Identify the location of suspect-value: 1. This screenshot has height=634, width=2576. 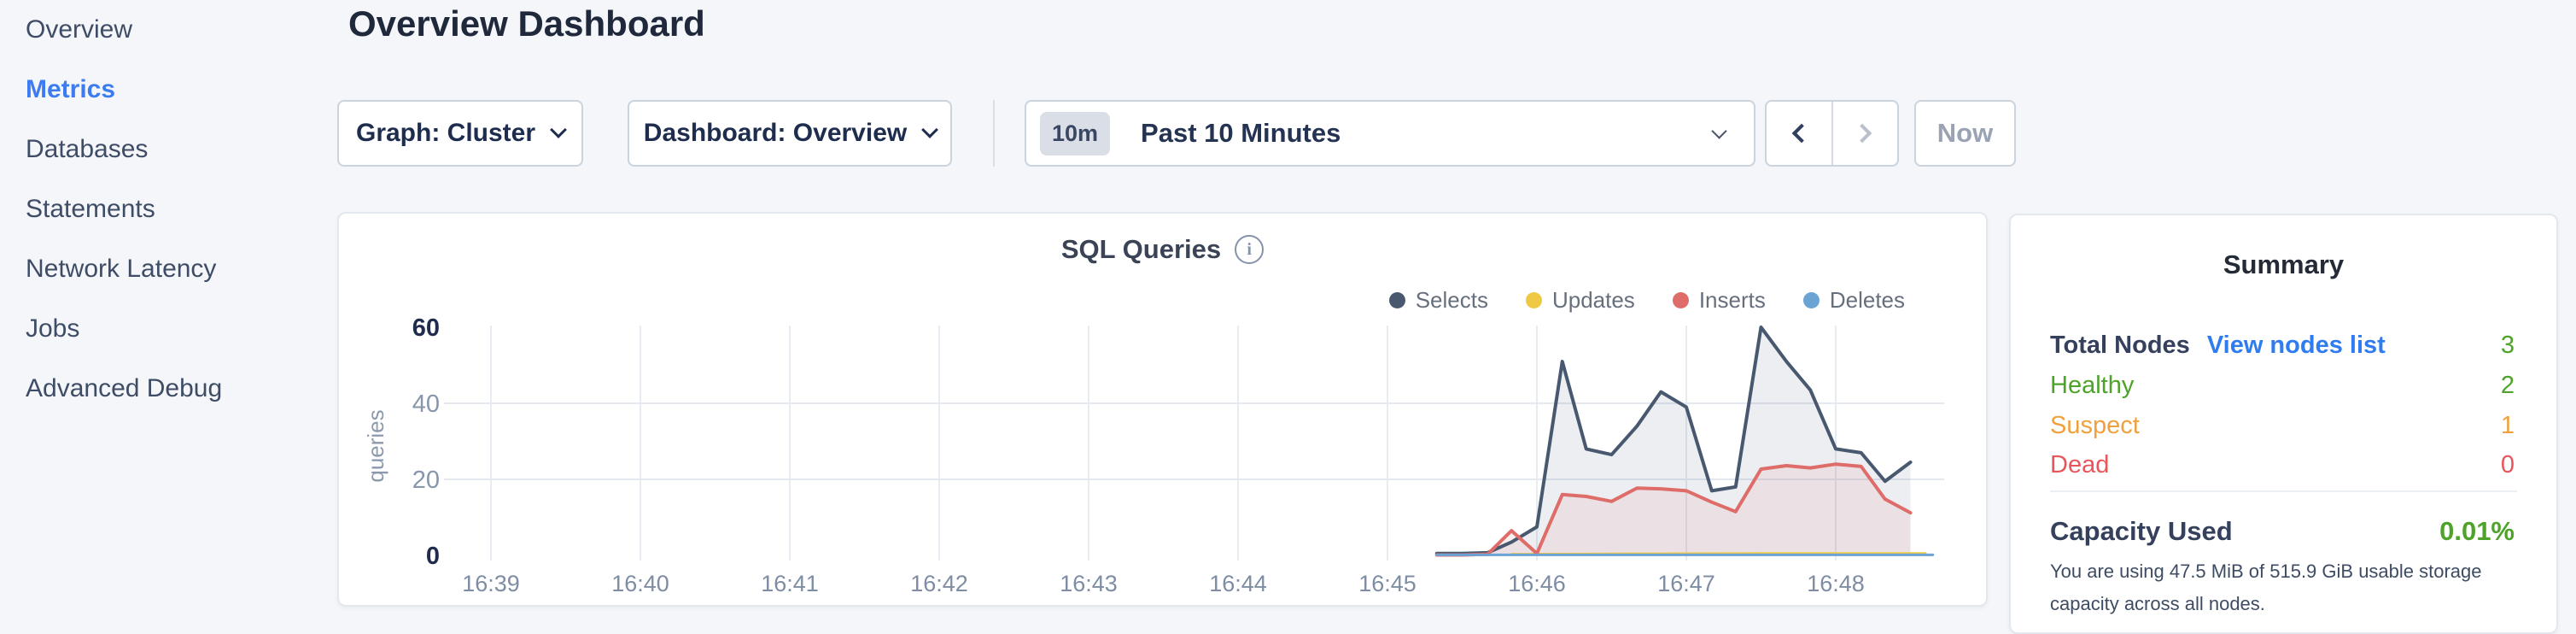
(2507, 425).